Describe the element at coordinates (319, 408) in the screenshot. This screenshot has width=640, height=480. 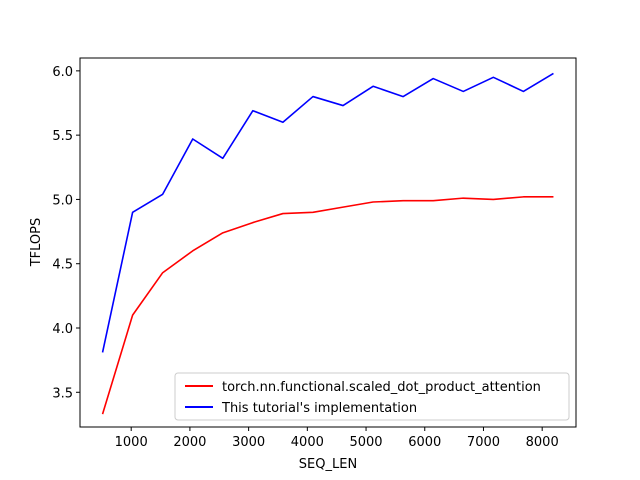
I see `legend-label-tutorial-impl: This tutorial's implementation` at that location.